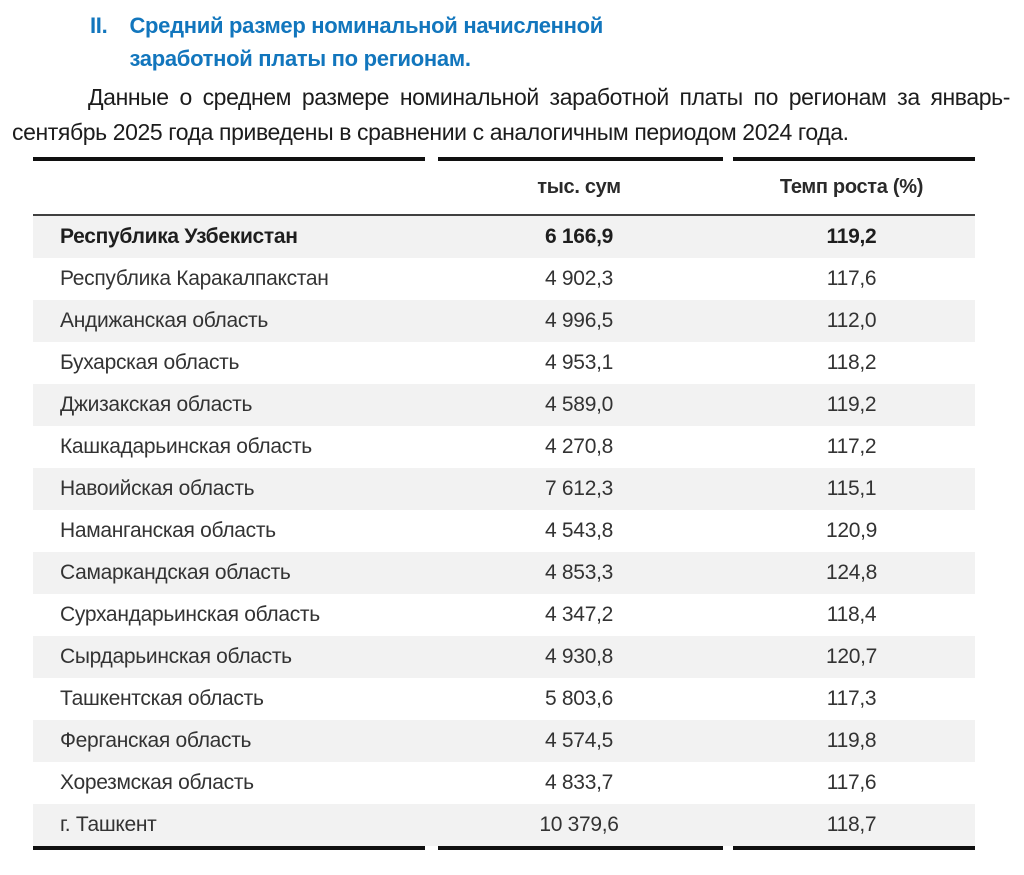 Image resolution: width=1024 pixels, height=875 pixels. Describe the element at coordinates (194, 278) in the screenshot. I see `region-name-cell: Республика Каракалпакстан` at that location.